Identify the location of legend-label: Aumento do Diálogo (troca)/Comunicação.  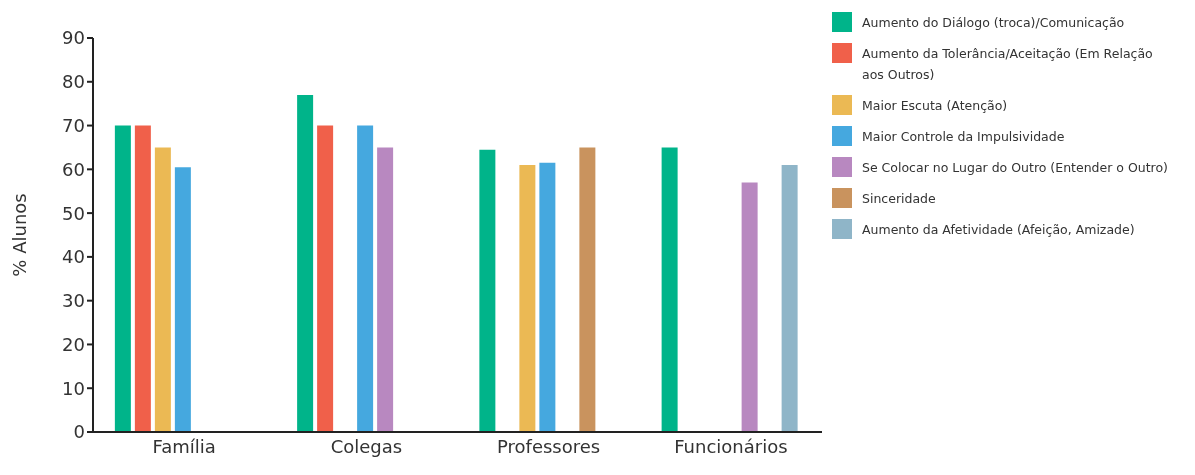
(993, 23).